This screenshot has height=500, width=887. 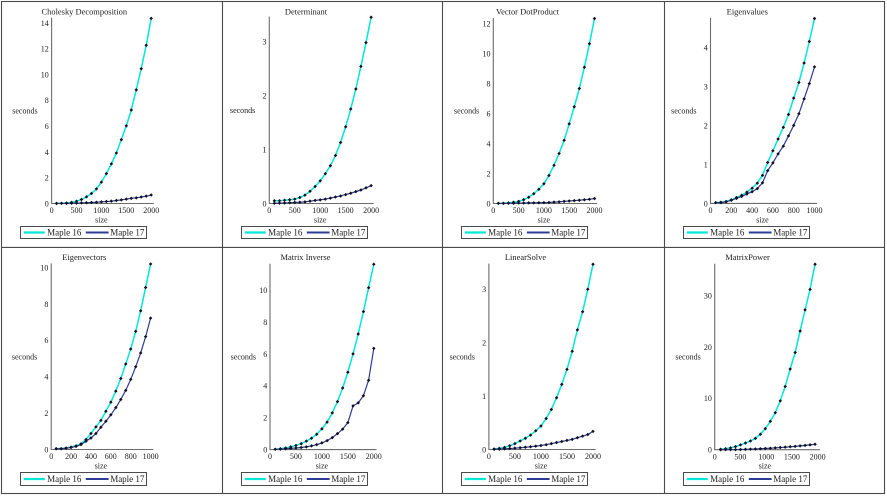 What do you see at coordinates (84, 257) in the screenshot?
I see `svg-text: Eigenvectors` at bounding box center [84, 257].